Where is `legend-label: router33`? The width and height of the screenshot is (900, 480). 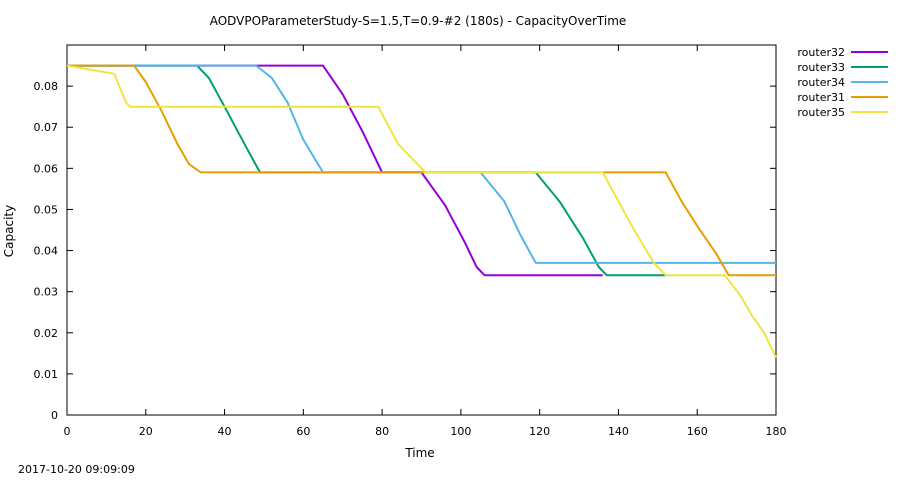 legend-label: router33 is located at coordinates (821, 67).